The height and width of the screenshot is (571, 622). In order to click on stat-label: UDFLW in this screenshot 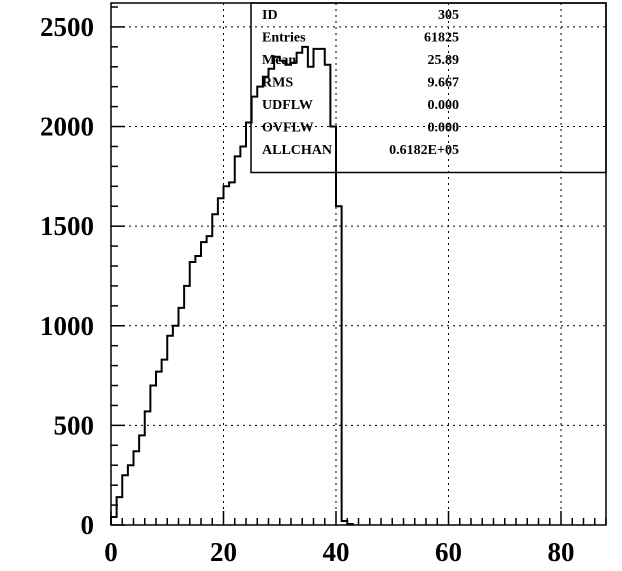, I will do `click(287, 105)`.